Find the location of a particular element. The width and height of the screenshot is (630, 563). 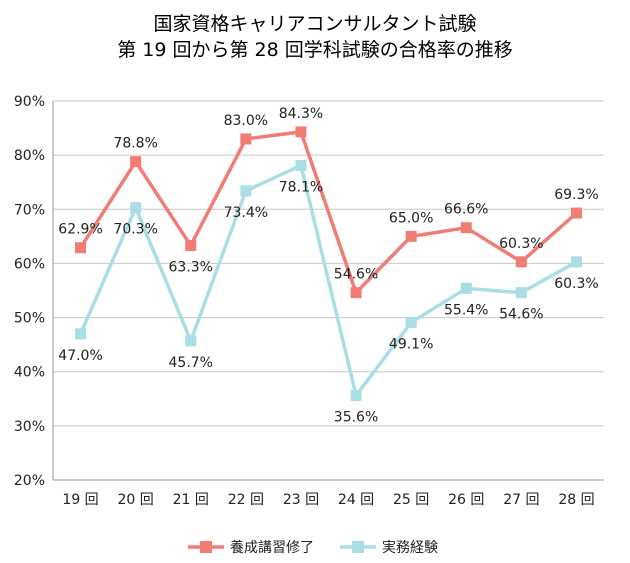

data-label: 84.3% is located at coordinates (301, 114).